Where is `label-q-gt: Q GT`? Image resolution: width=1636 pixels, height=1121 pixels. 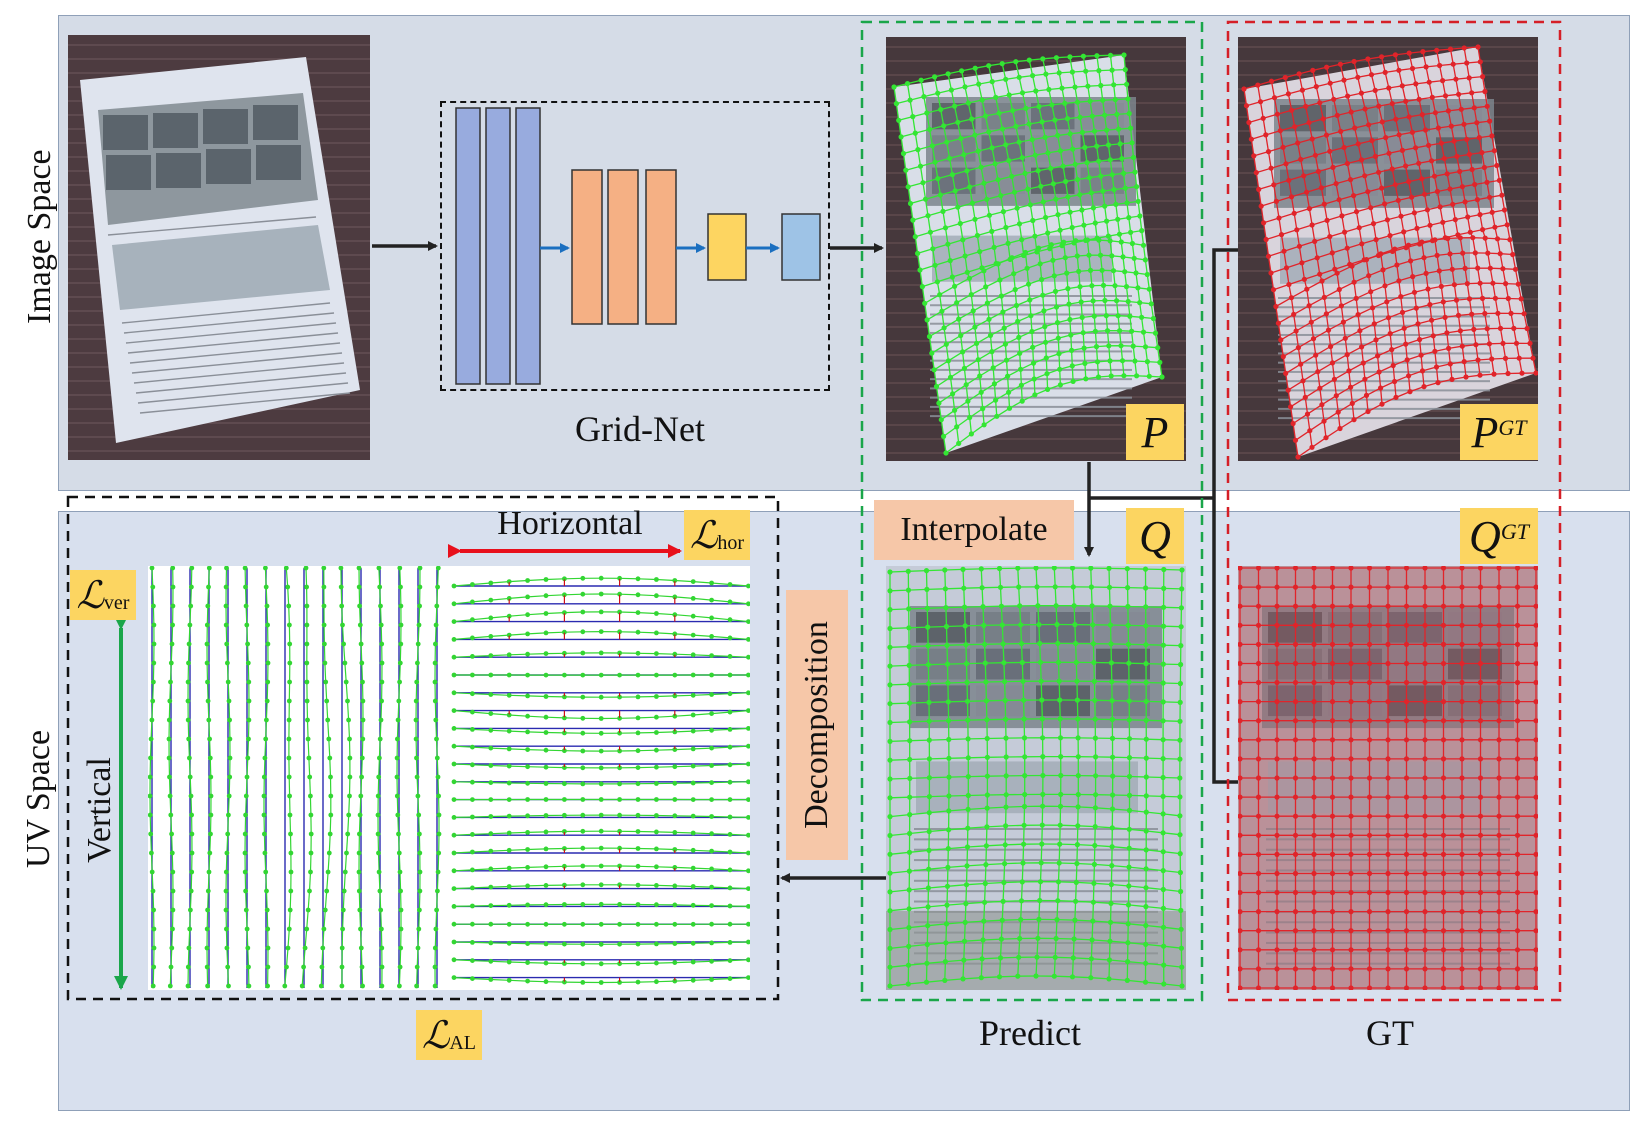 label-q-gt: Q GT is located at coordinates (1499, 536).